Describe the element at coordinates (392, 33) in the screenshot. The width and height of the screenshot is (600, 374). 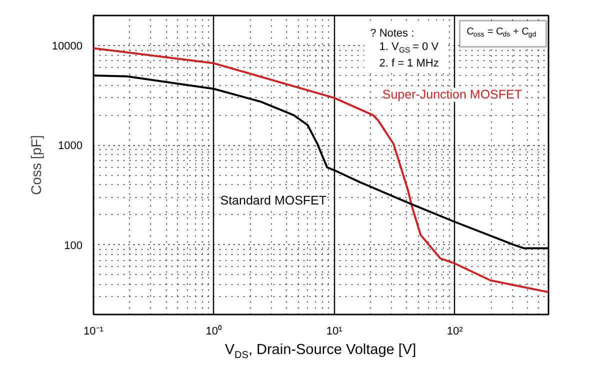
I see `annotation: ? Notes :` at that location.